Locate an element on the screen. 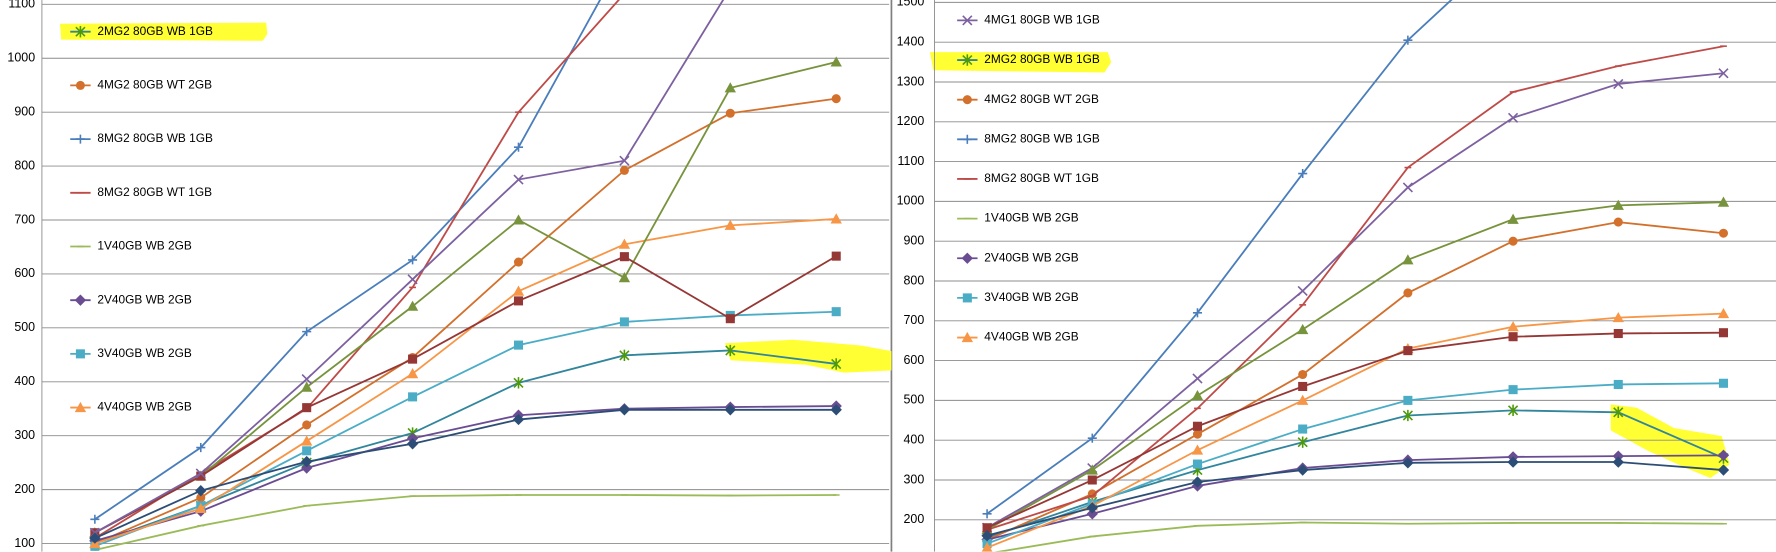 This screenshot has height=552, width=1776. y-tick-label: 1500 is located at coordinates (911, 4).